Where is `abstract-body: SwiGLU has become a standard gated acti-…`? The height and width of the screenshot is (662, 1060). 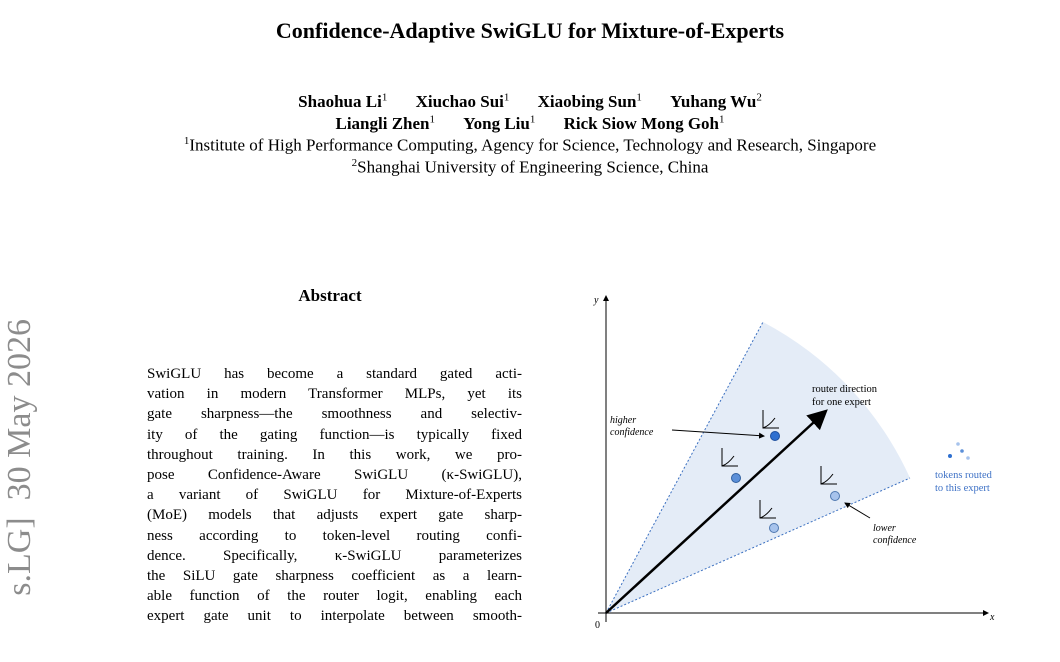
abstract-body: SwiGLU has become a standard gated acti-… is located at coordinates (334, 495).